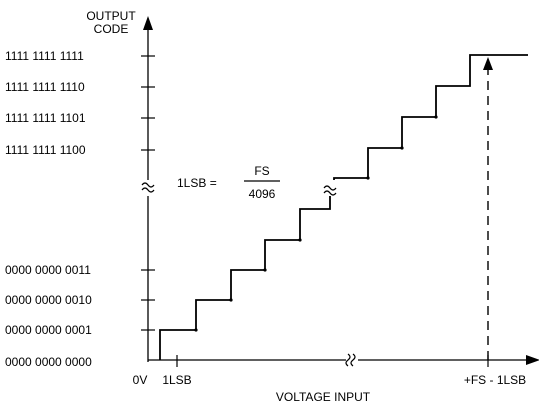 The image size is (539, 407). What do you see at coordinates (111, 16) in the screenshot?
I see `y-axis-title-line1: OUTPUT` at bounding box center [111, 16].